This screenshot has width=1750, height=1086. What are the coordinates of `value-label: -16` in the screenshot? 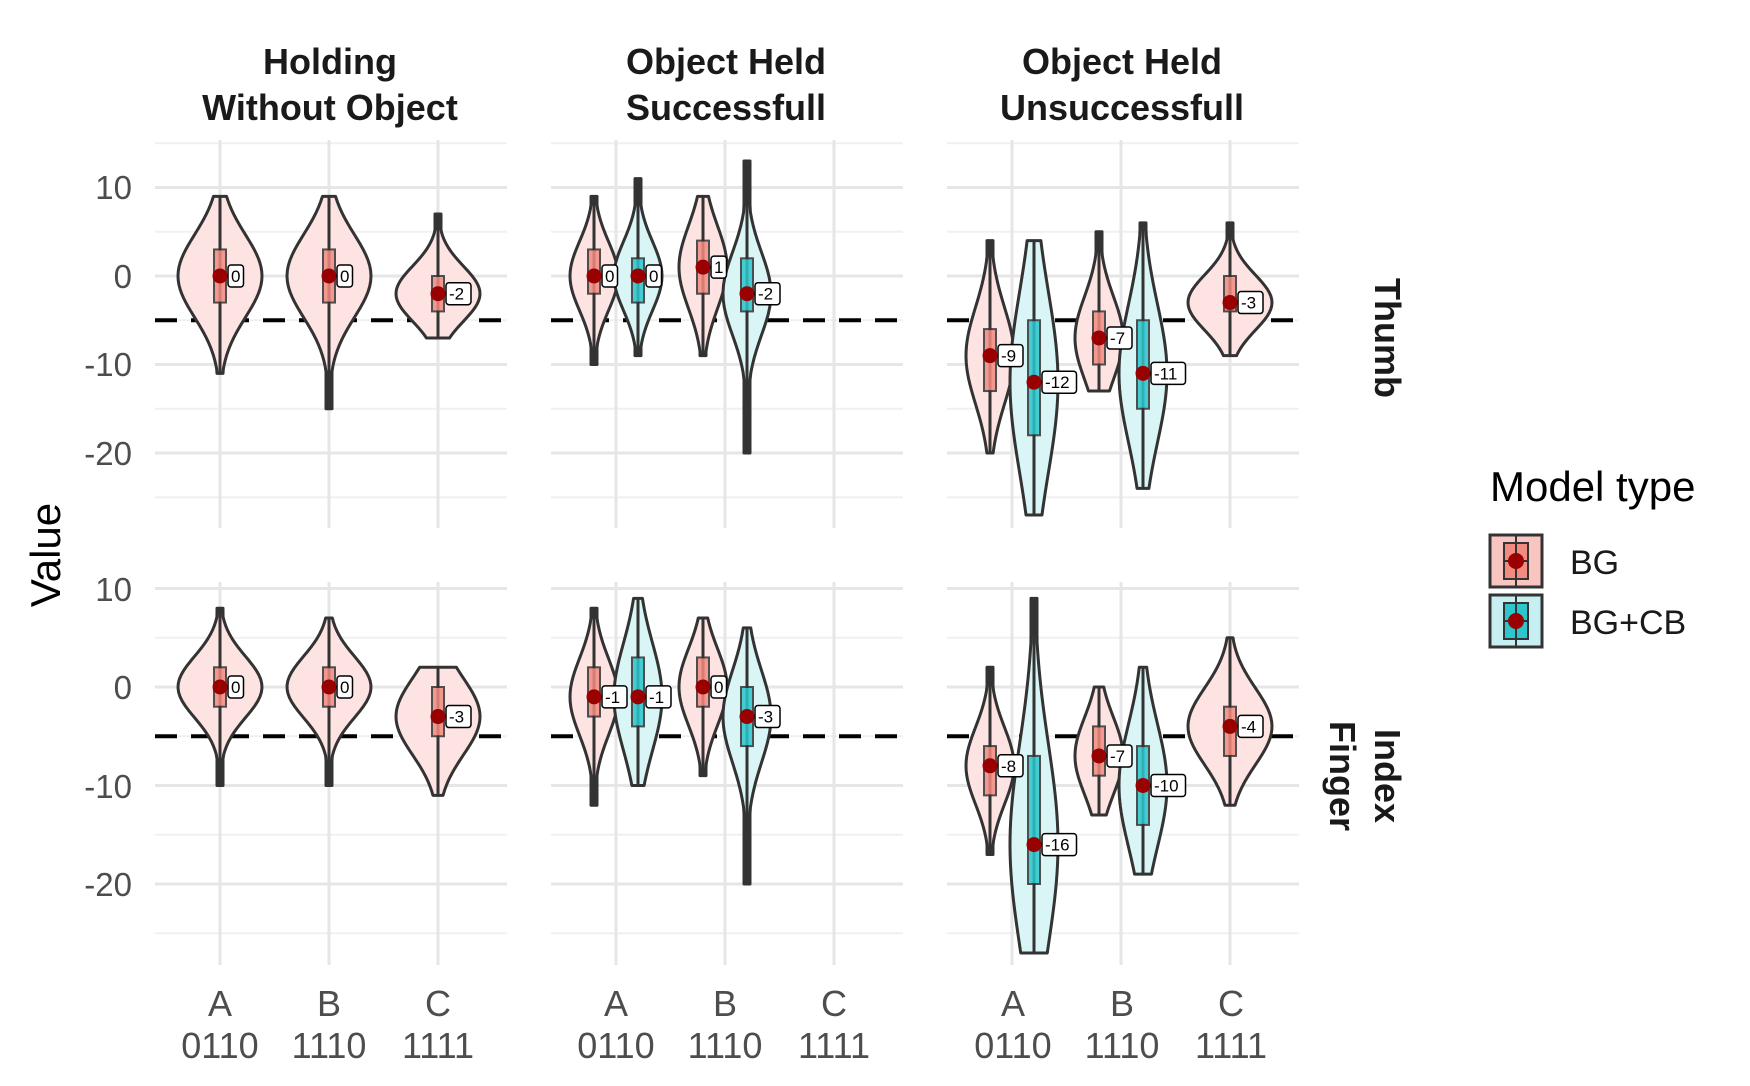 It's located at (1057, 845).